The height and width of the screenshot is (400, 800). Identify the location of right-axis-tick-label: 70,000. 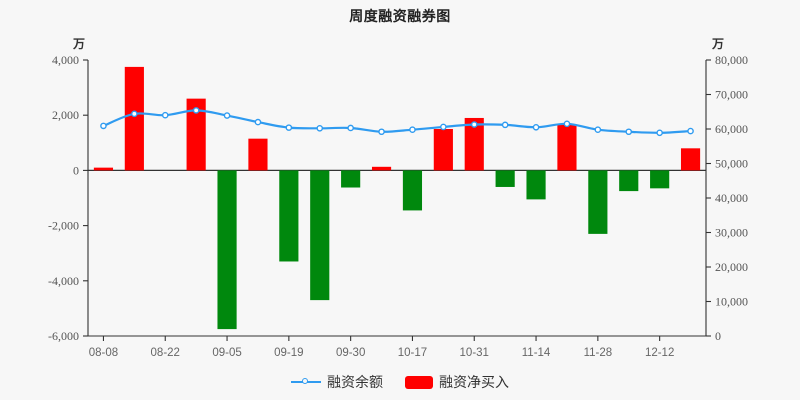
(731, 95).